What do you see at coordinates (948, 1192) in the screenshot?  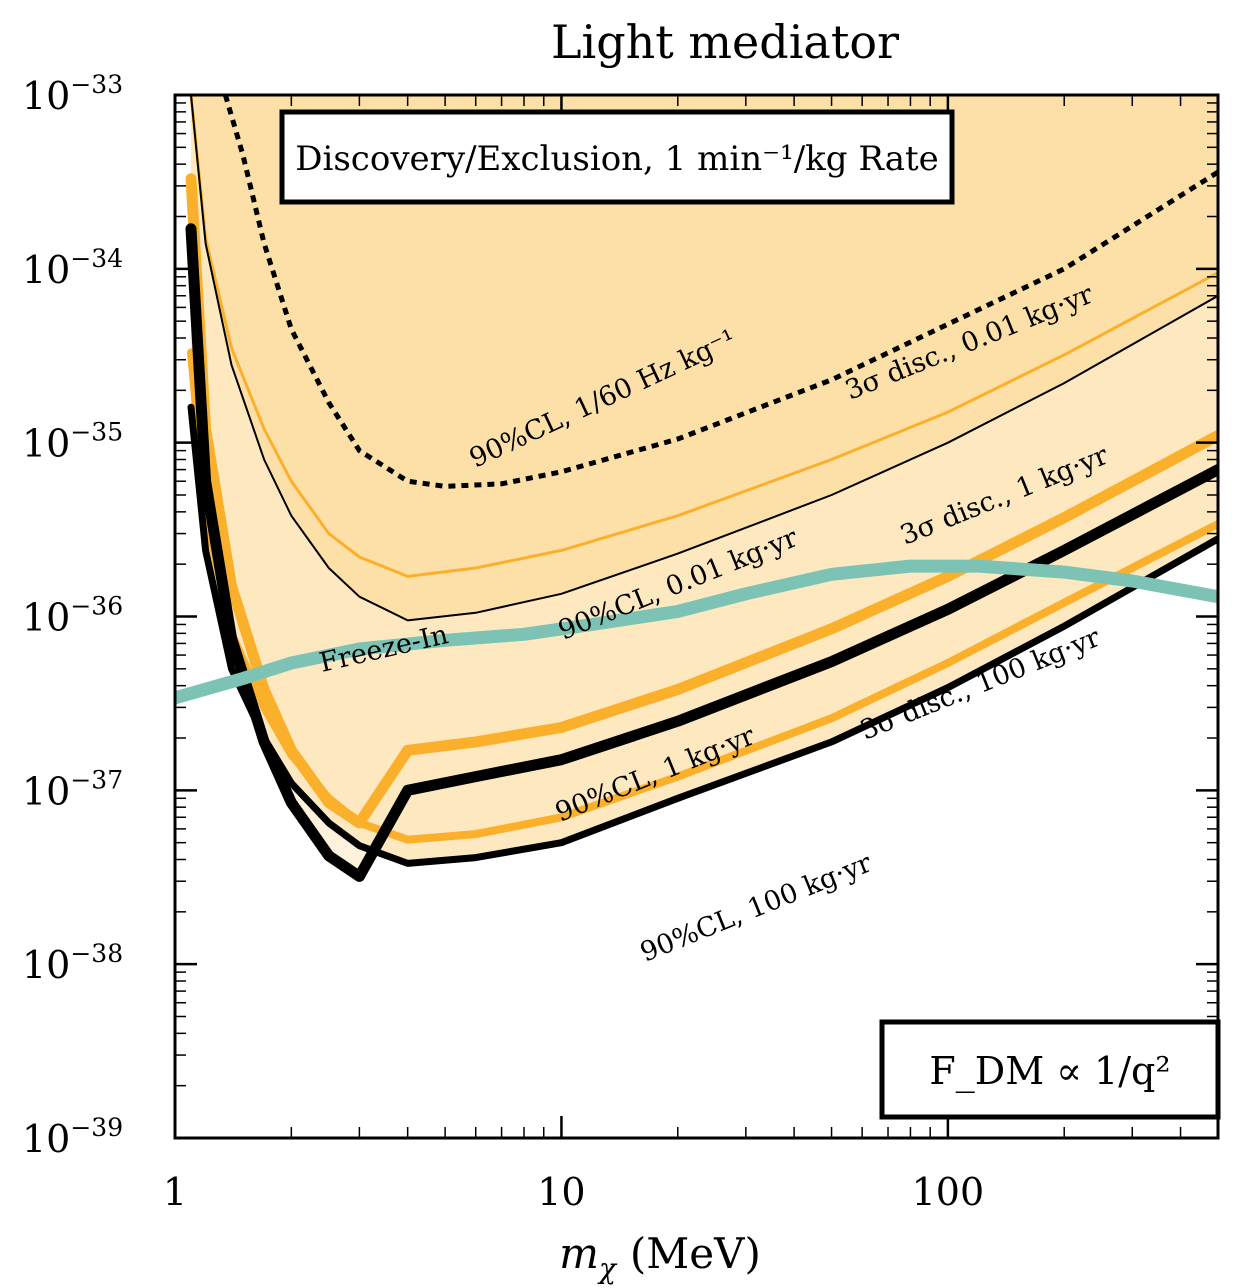 I see `x-tick-label: 100` at bounding box center [948, 1192].